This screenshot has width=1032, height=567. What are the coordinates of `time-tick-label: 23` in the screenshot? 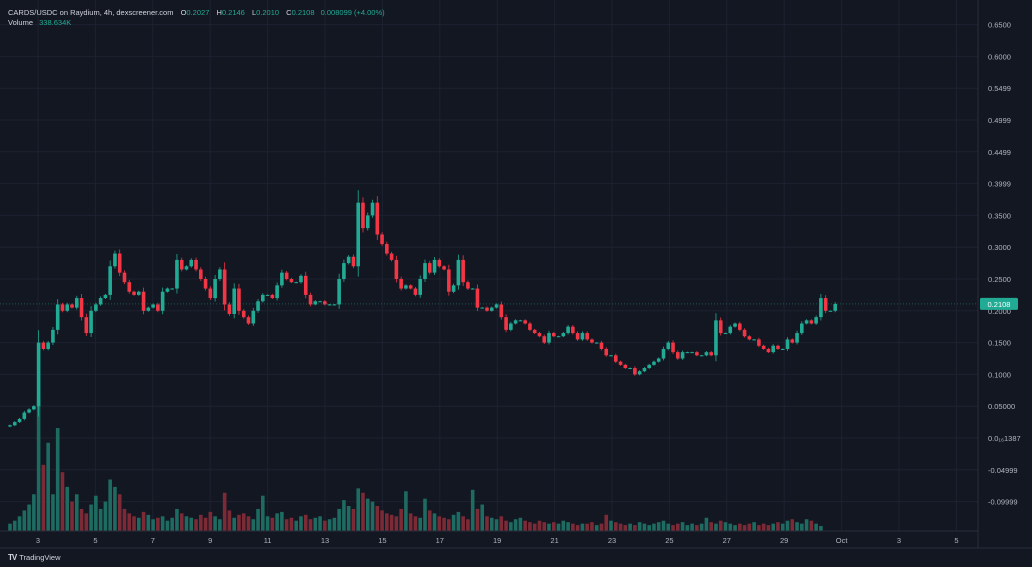 It's located at (612, 540).